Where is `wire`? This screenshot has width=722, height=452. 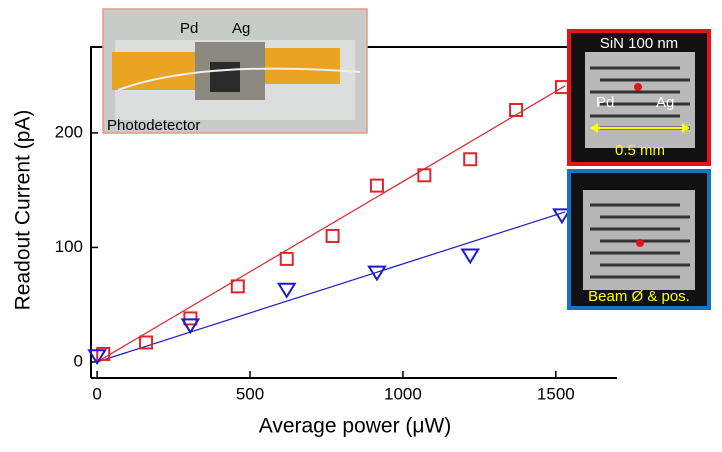
wire is located at coordinates (239, 79).